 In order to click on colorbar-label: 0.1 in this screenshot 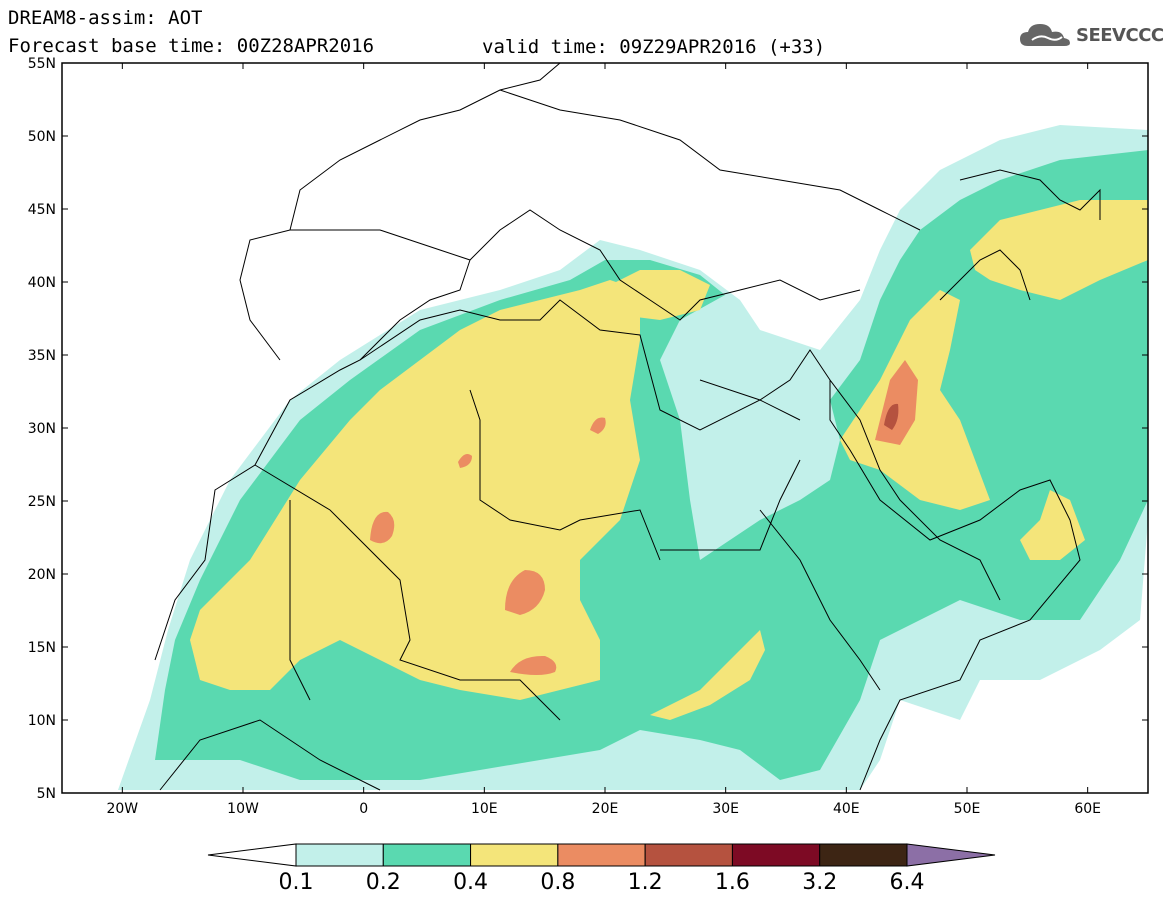, I will do `click(296, 882)`.